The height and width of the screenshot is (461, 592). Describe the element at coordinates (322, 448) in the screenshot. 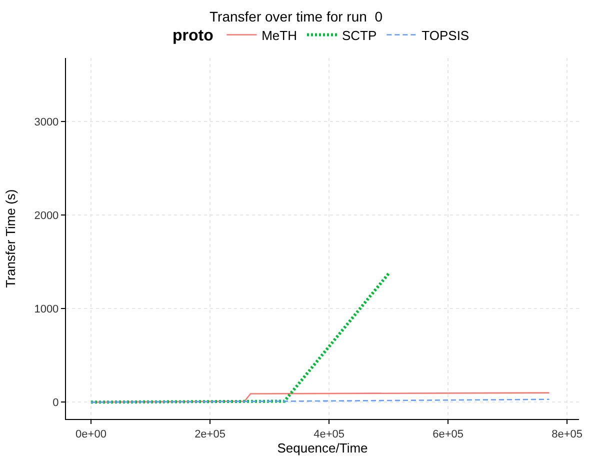

I see `x-axis-title: Sequence/Time` at that location.